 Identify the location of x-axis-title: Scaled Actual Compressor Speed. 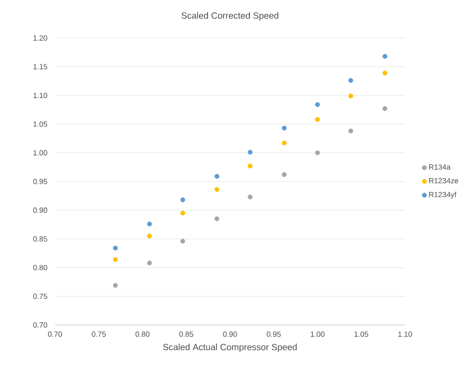
(230, 348).